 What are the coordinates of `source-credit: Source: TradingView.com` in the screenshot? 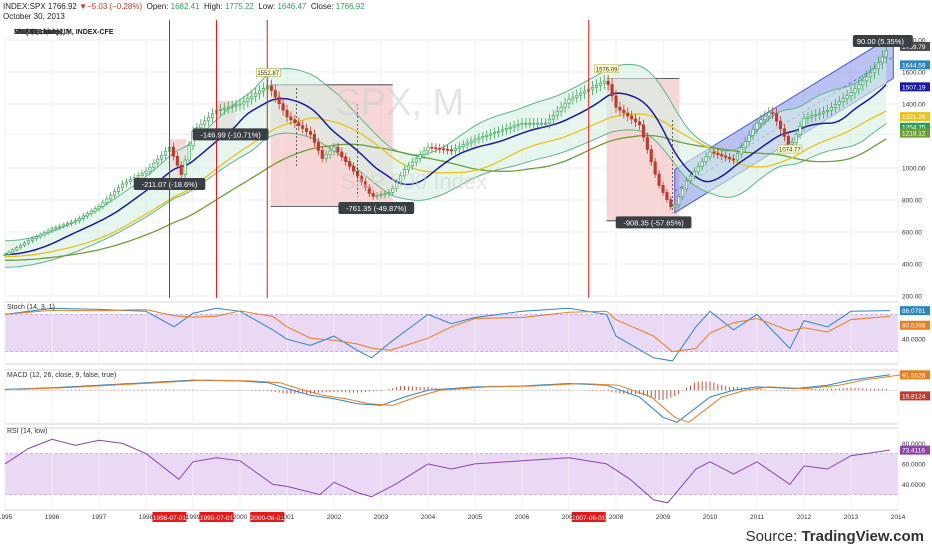 It's located at (835, 536).